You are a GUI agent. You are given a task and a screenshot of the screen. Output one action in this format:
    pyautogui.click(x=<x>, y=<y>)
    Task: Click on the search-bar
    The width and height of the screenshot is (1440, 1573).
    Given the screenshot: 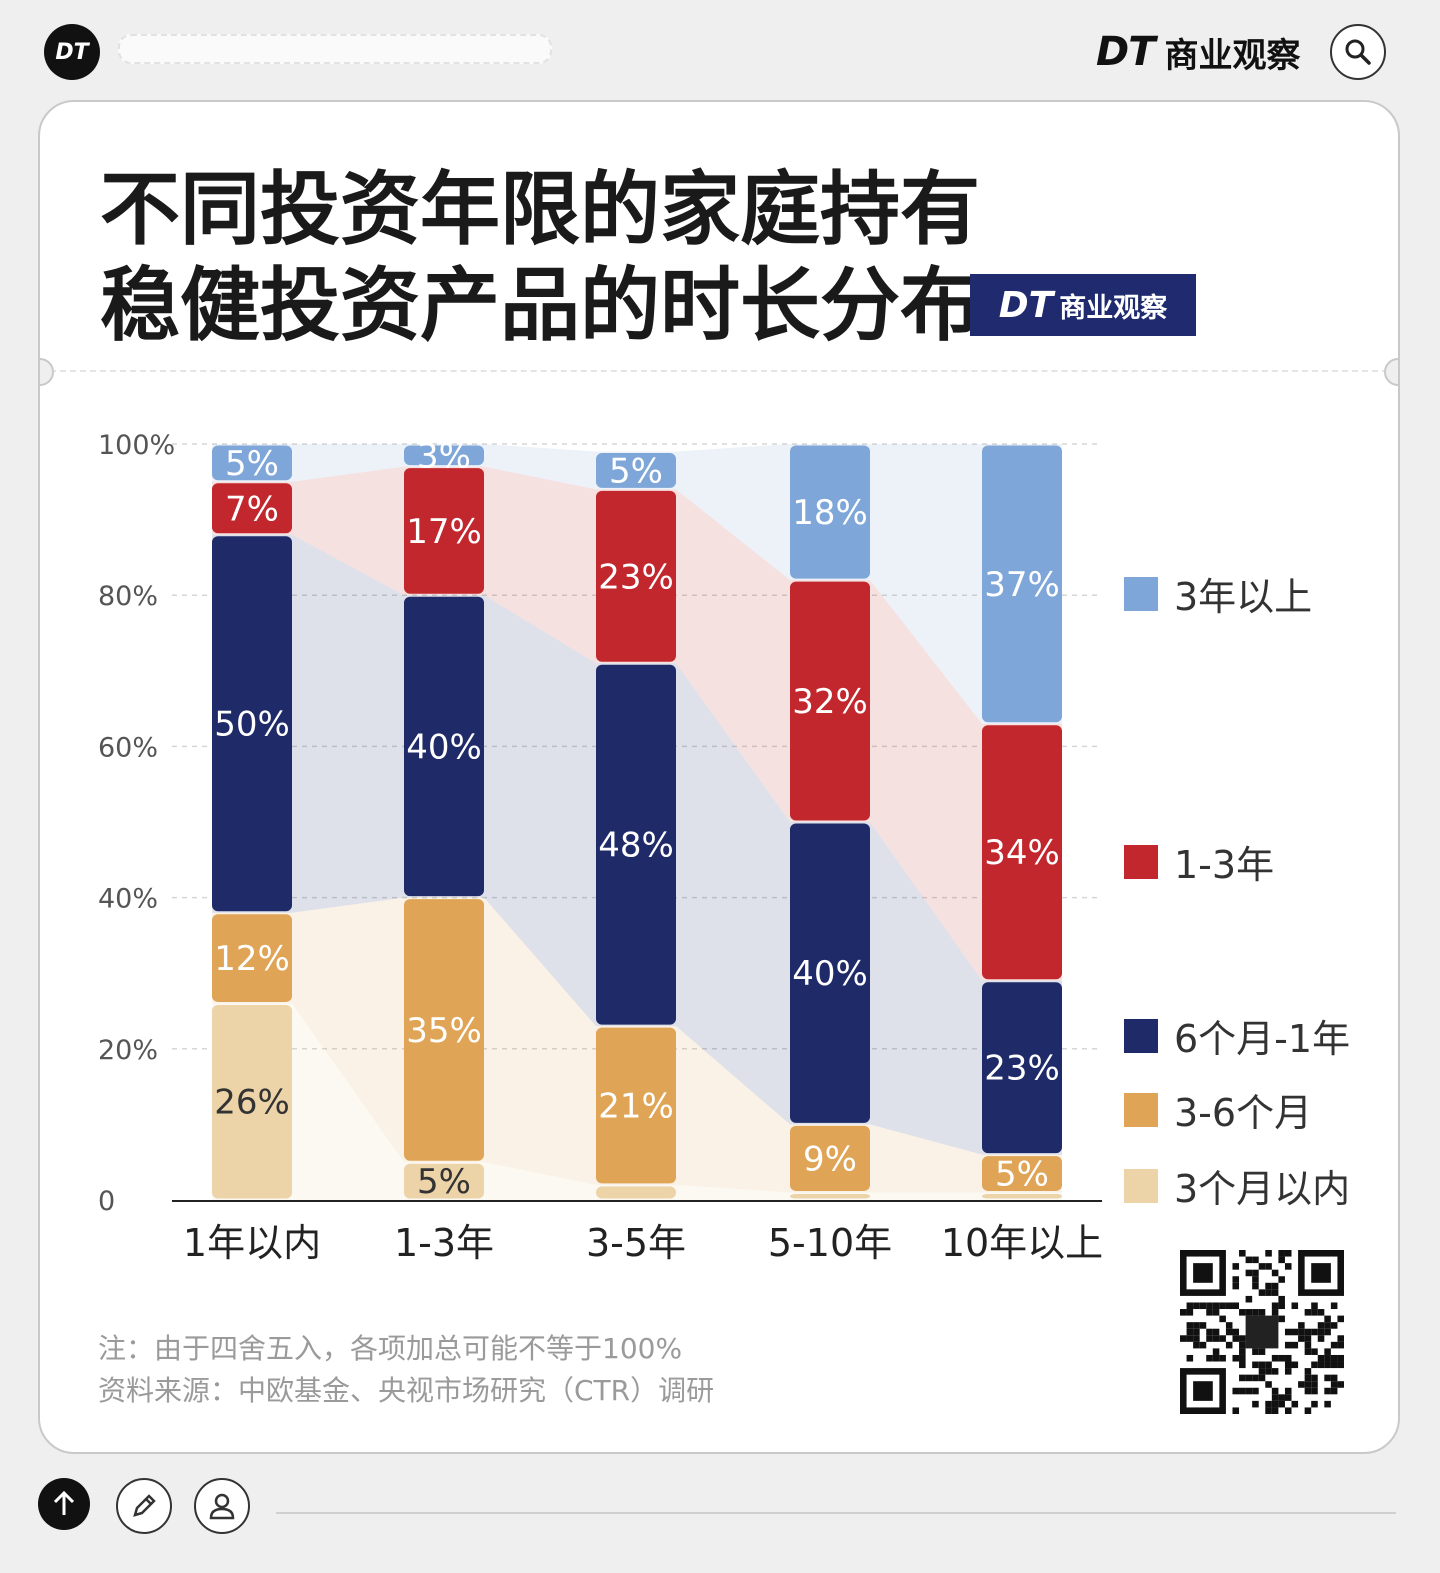 What is the action you would take?
    pyautogui.click(x=335, y=49)
    